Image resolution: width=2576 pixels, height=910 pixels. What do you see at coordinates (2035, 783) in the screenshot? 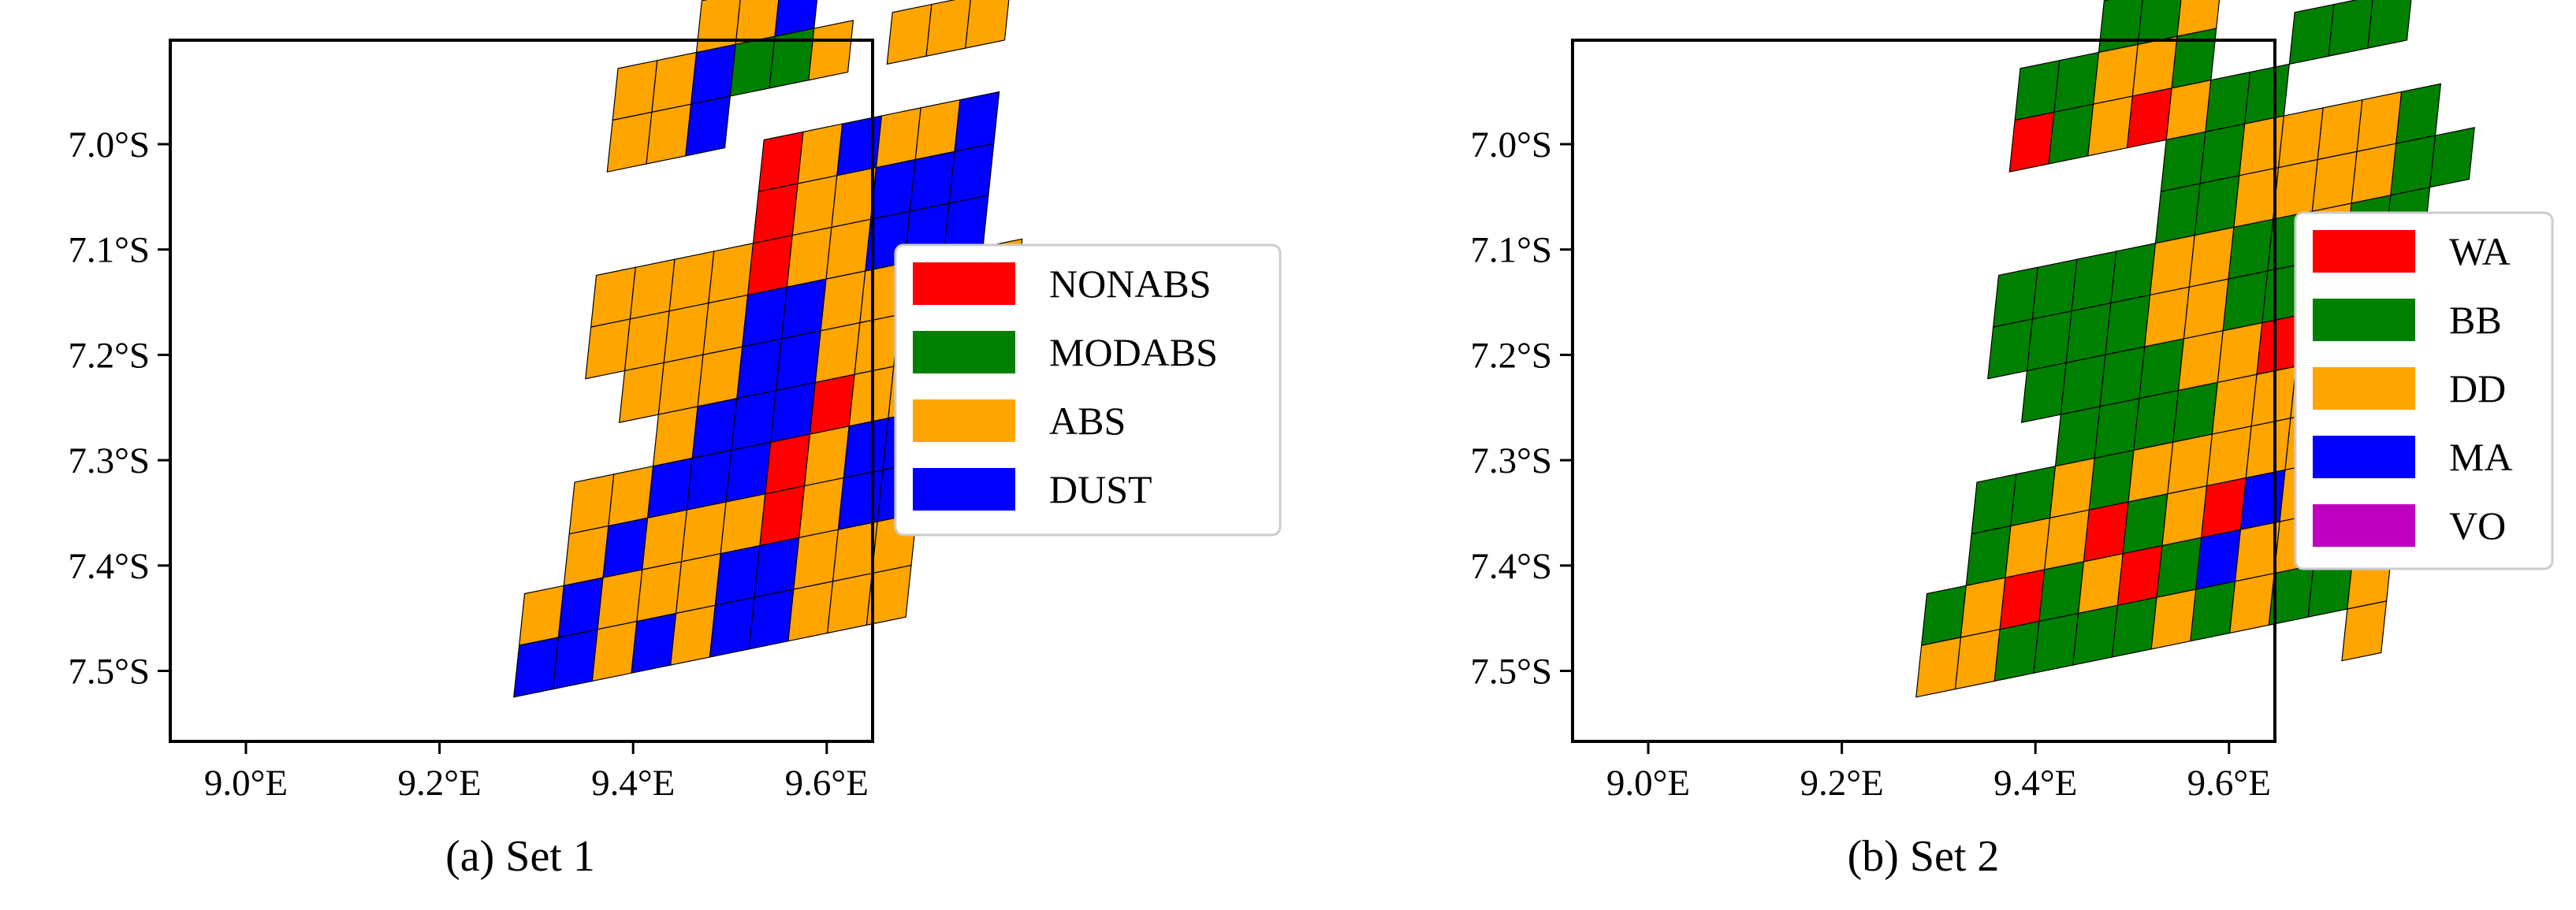
I see `x-tick-label: 9.4°E` at bounding box center [2035, 783].